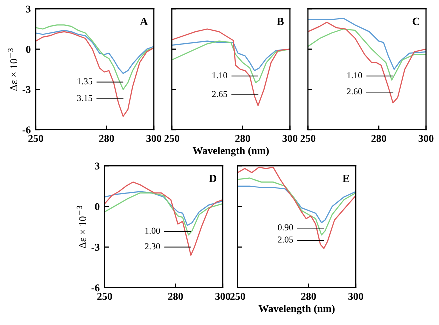 Image resolution: width=439 pixels, height=325 pixels. Describe the element at coordinates (85, 81) in the screenshot. I see `annotation: 1.35` at that location.